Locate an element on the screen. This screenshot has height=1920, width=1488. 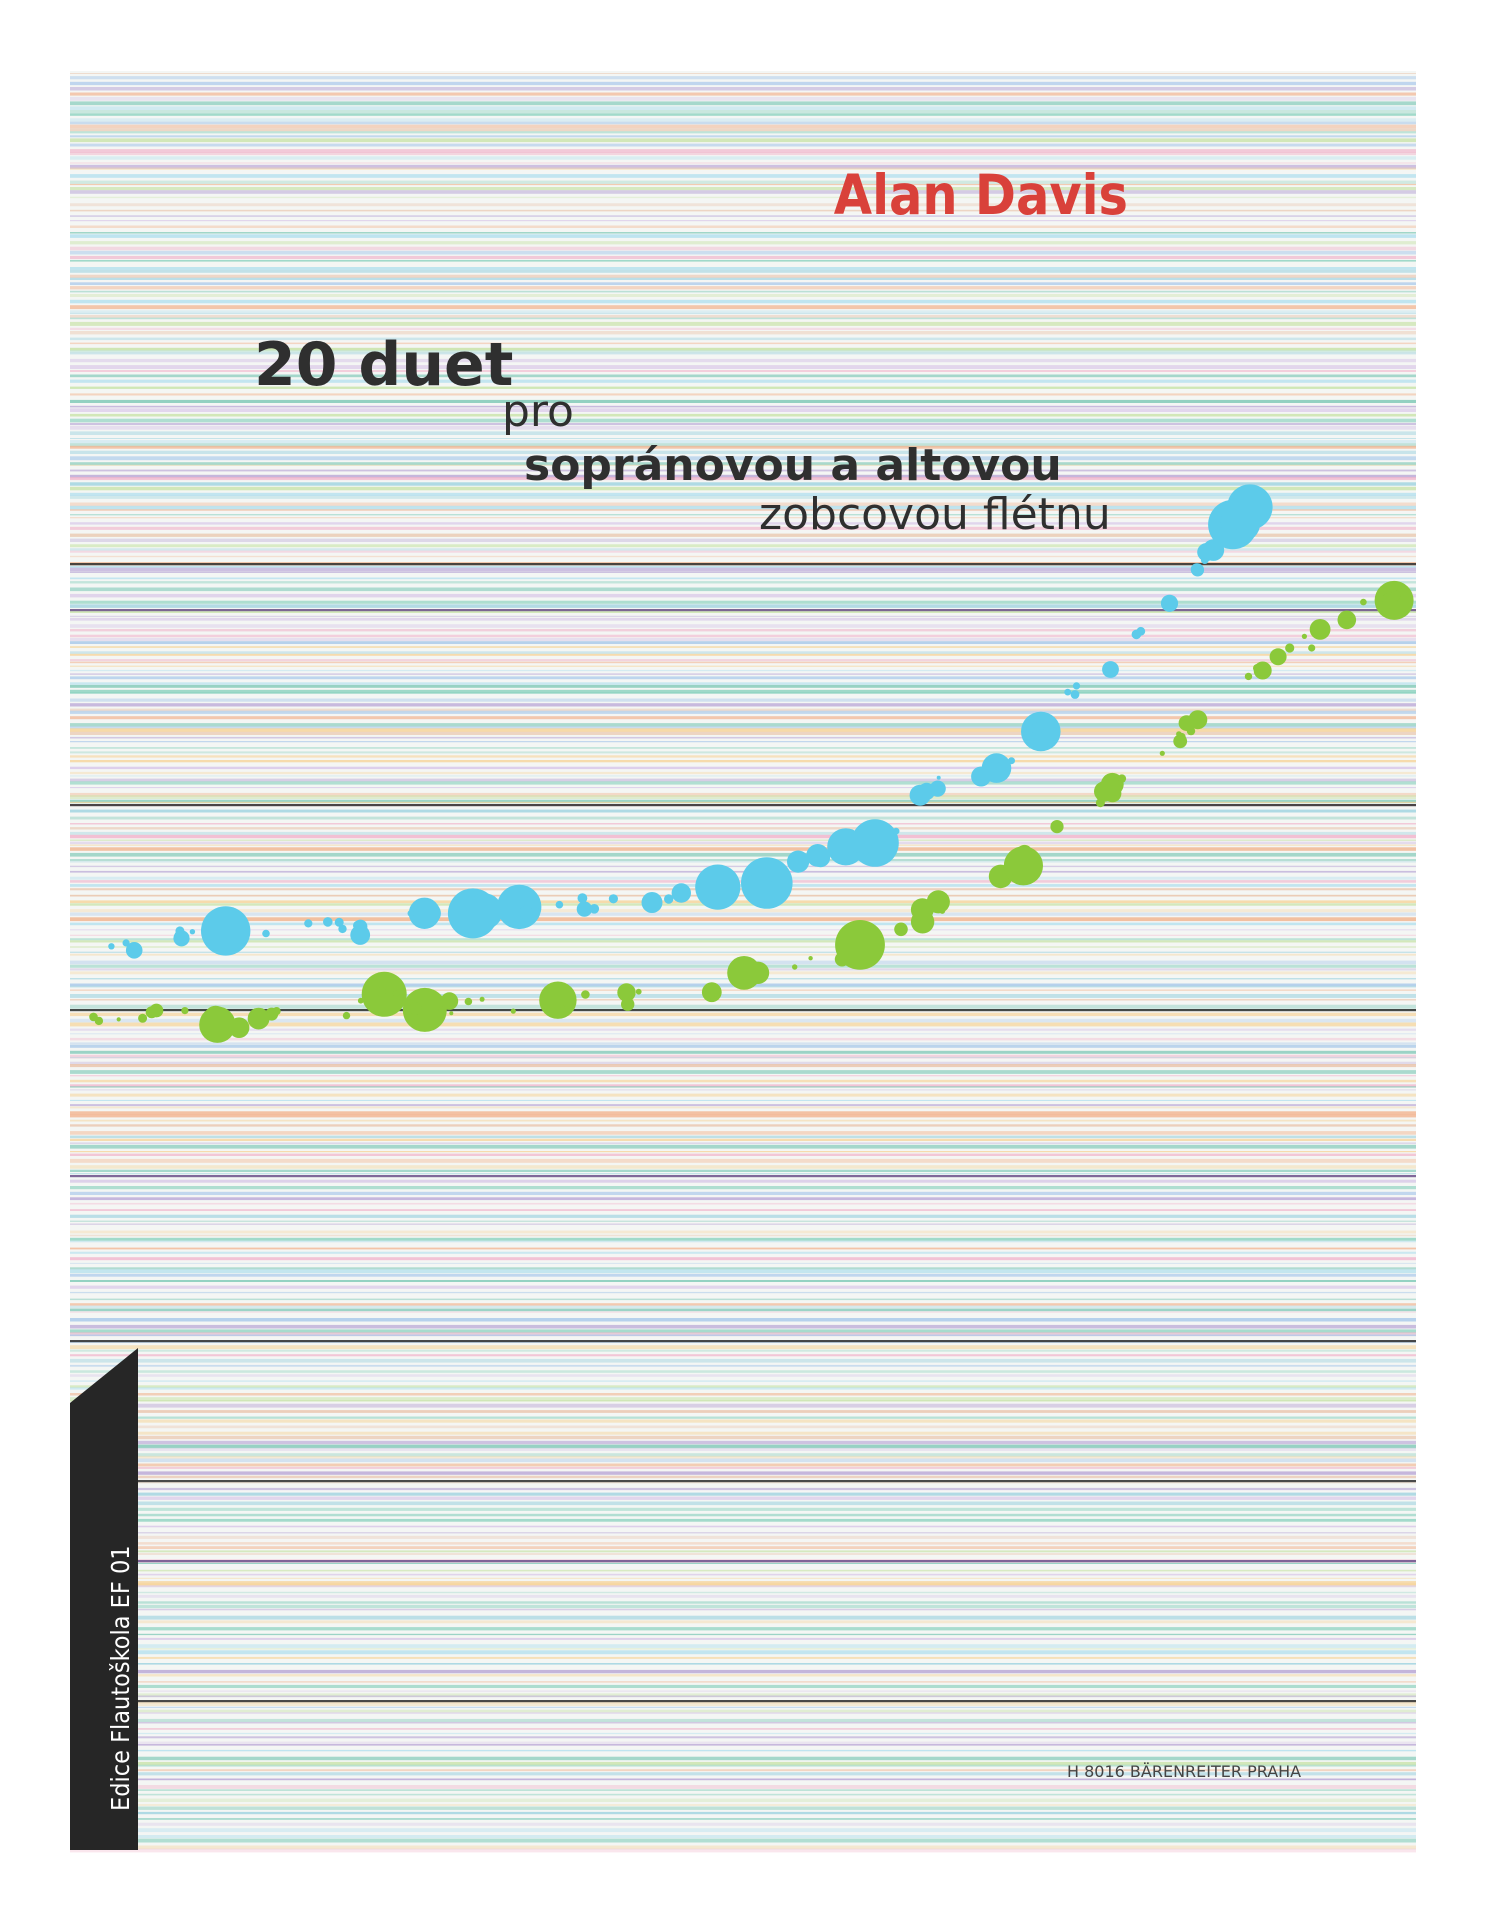
subtitle-line: sopránovou a altovou is located at coordinates (793, 465).